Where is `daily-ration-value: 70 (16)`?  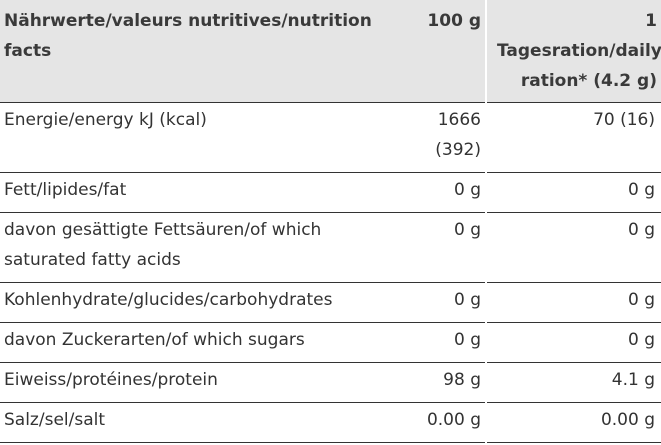 daily-ration-value: 70 (16) is located at coordinates (573, 137).